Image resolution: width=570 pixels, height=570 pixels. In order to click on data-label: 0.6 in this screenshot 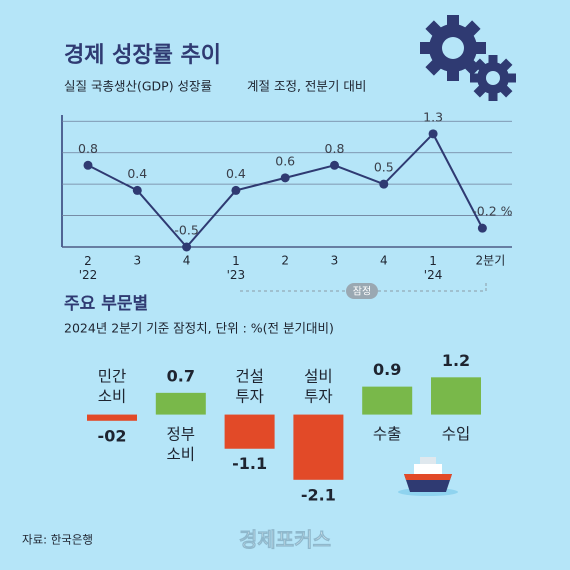, I will do `click(285, 160)`.